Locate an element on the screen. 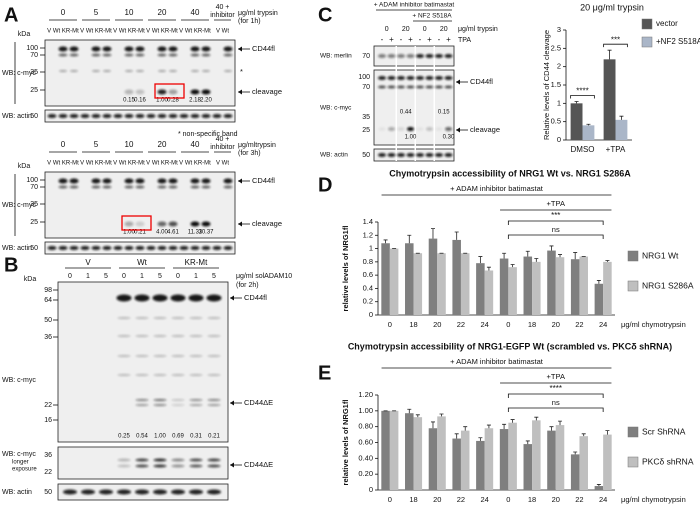 The image size is (700, 518). wb-label: WB: c-myc is located at coordinates (19, 73).